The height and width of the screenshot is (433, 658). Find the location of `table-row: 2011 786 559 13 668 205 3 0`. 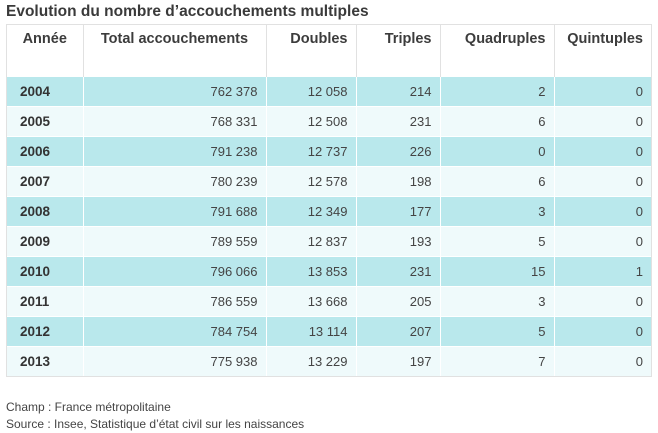

table-row: 2011 786 559 13 668 205 3 0 is located at coordinates (329, 300).